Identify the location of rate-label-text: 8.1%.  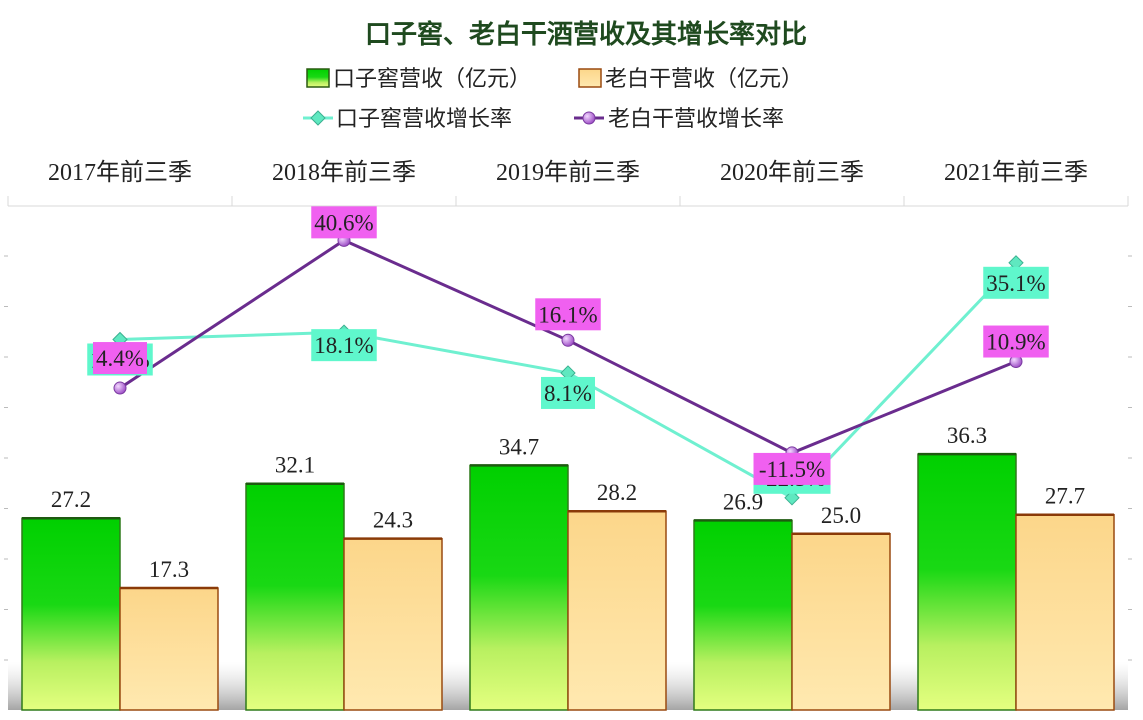
(568, 393).